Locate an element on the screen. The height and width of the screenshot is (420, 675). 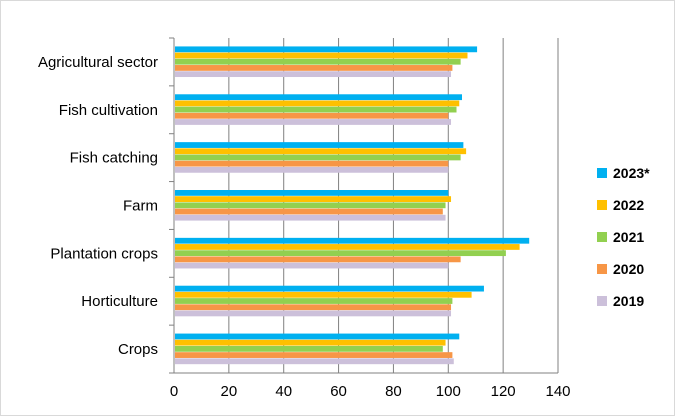
category-label: Horticulture is located at coordinates (119, 301).